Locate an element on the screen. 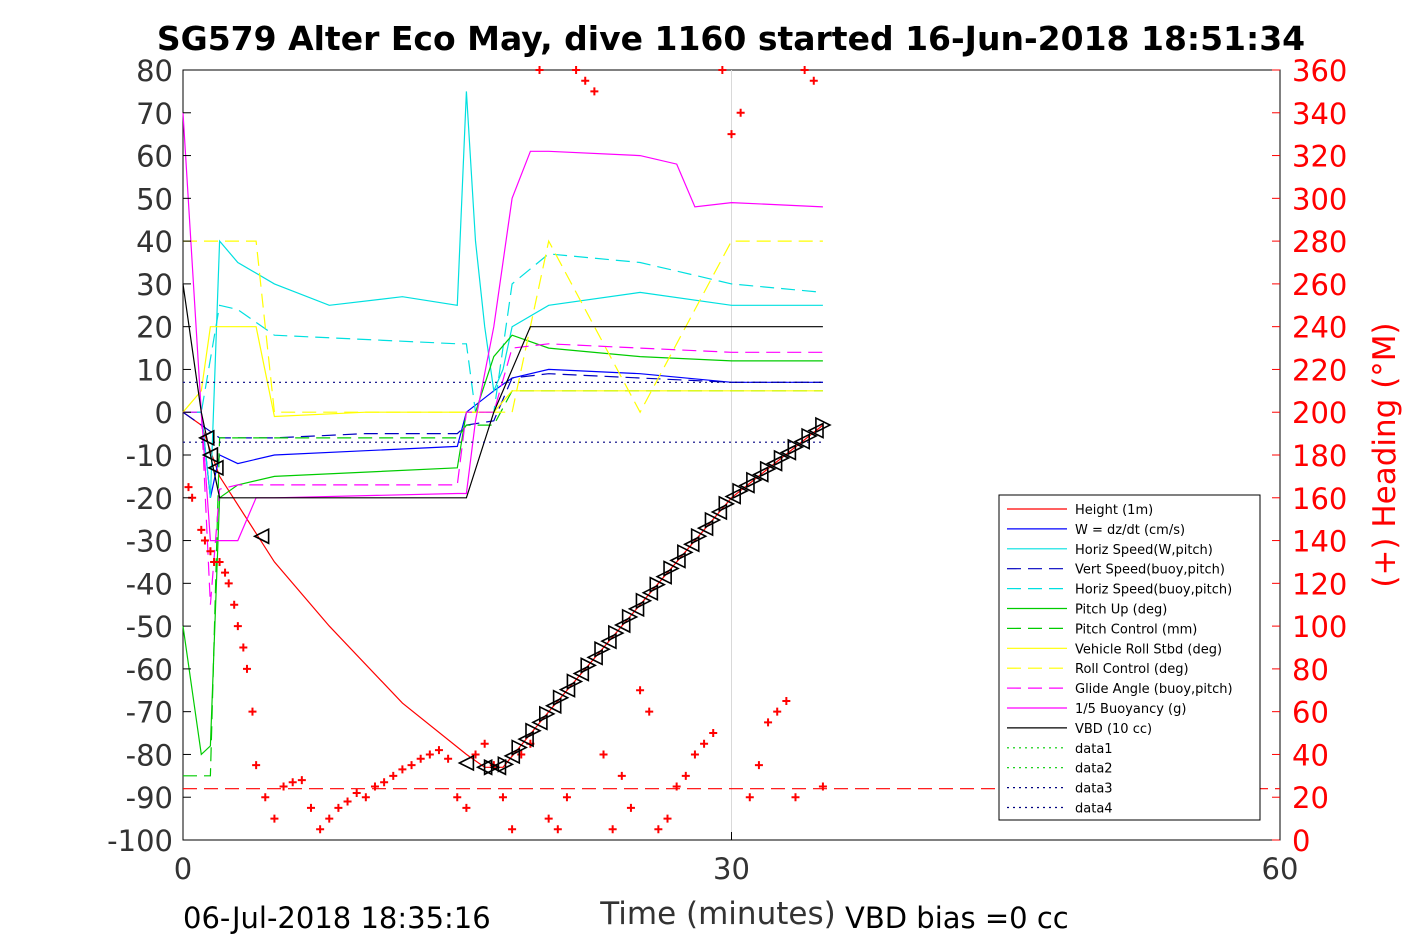 The width and height of the screenshot is (1417, 945). y-tick-label: 50 is located at coordinates (154, 199).